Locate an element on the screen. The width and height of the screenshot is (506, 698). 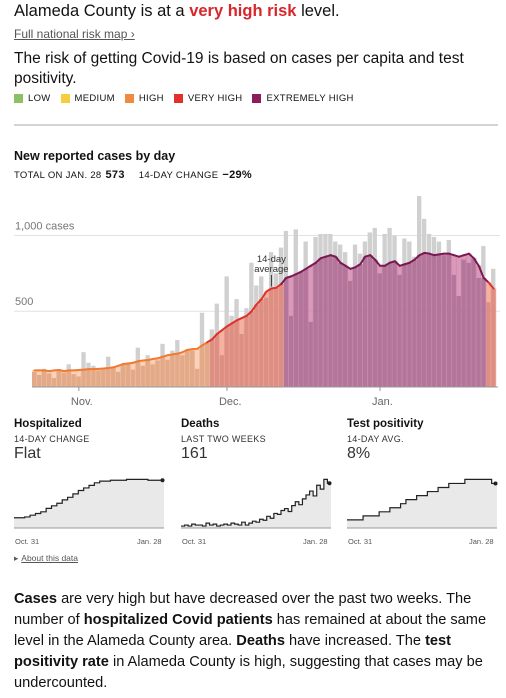
risk-level: very high risk is located at coordinates (243, 11).